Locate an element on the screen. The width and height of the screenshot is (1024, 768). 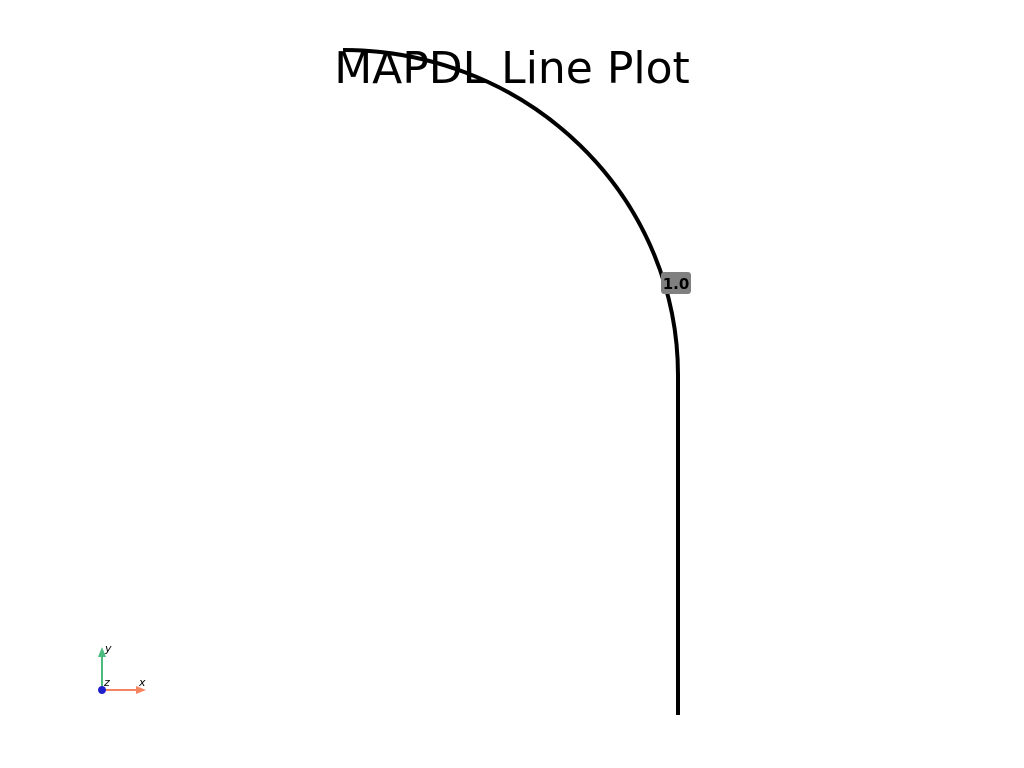
line-label: 1.0 is located at coordinates (676, 283).